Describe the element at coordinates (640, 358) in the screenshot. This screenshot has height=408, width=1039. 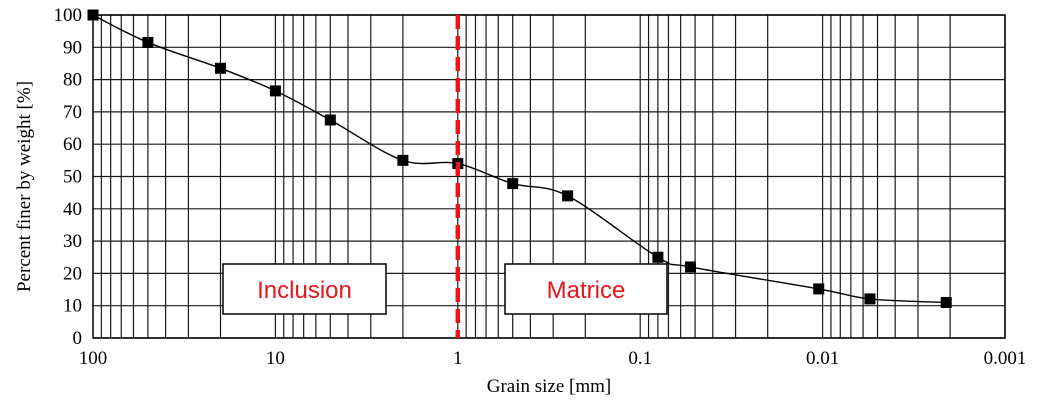
I see `x-tick-label: 0.1` at that location.